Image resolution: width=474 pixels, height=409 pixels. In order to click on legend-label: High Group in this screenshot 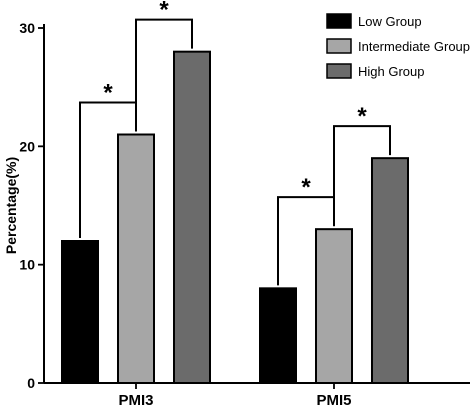, I will do `click(391, 71)`.